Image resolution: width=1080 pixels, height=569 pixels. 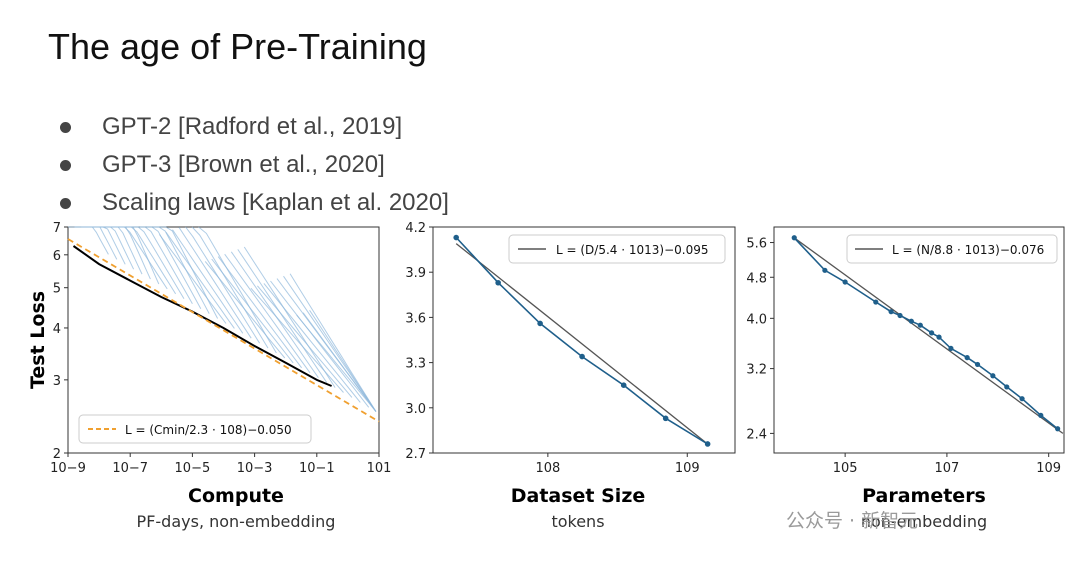 I want to click on y-tick-label: 4.0, so click(x=756, y=319).